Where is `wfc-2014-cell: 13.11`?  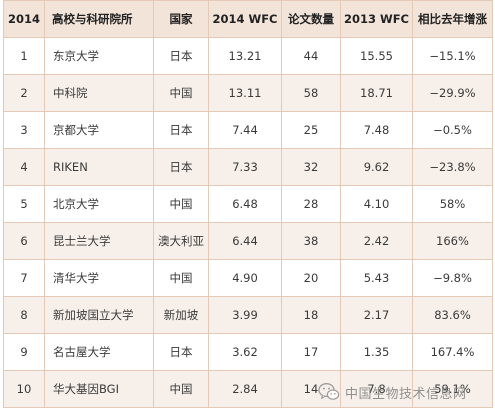 wfc-2014-cell: 13.11 is located at coordinates (245, 93).